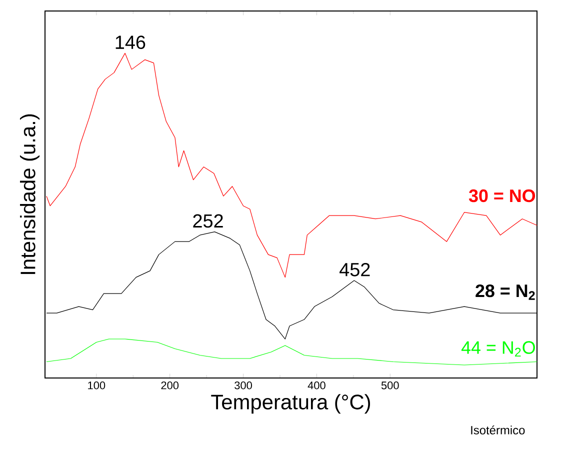 This screenshot has width=563, height=450. Describe the element at coordinates (505, 292) in the screenshot. I see `series-label: 28 = N$_{2}$` at that location.